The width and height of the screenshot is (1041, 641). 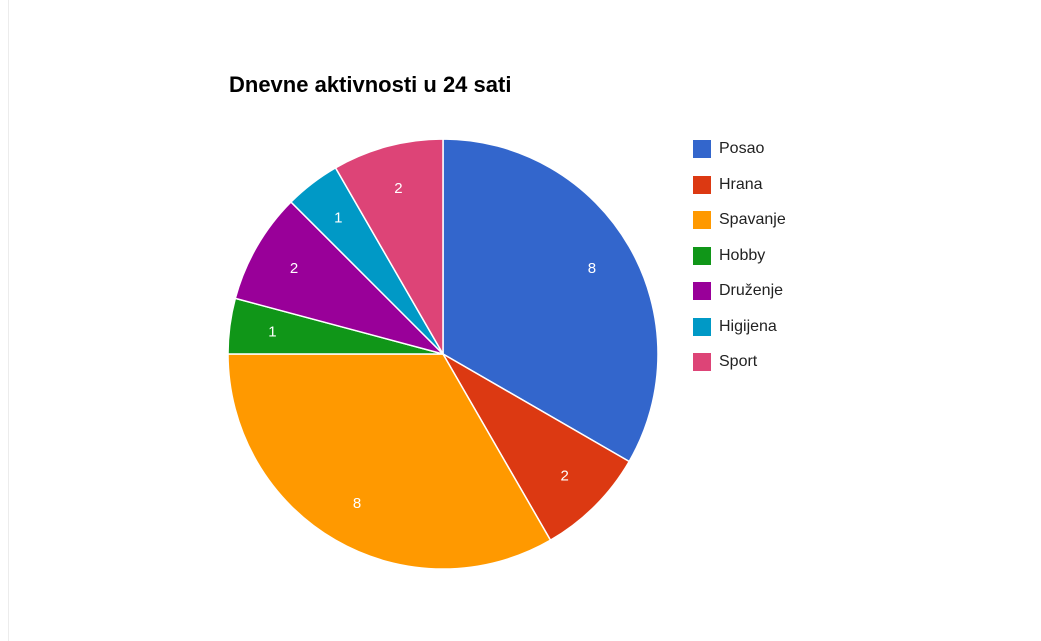 What do you see at coordinates (389, 461) in the screenshot?
I see `pie-slice-spavanje` at bounding box center [389, 461].